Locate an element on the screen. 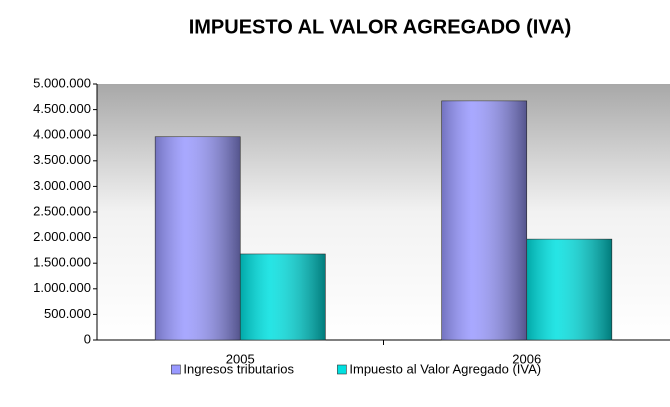 The width and height of the screenshot is (670, 407). x-tick-label: 2006 is located at coordinates (526, 358).